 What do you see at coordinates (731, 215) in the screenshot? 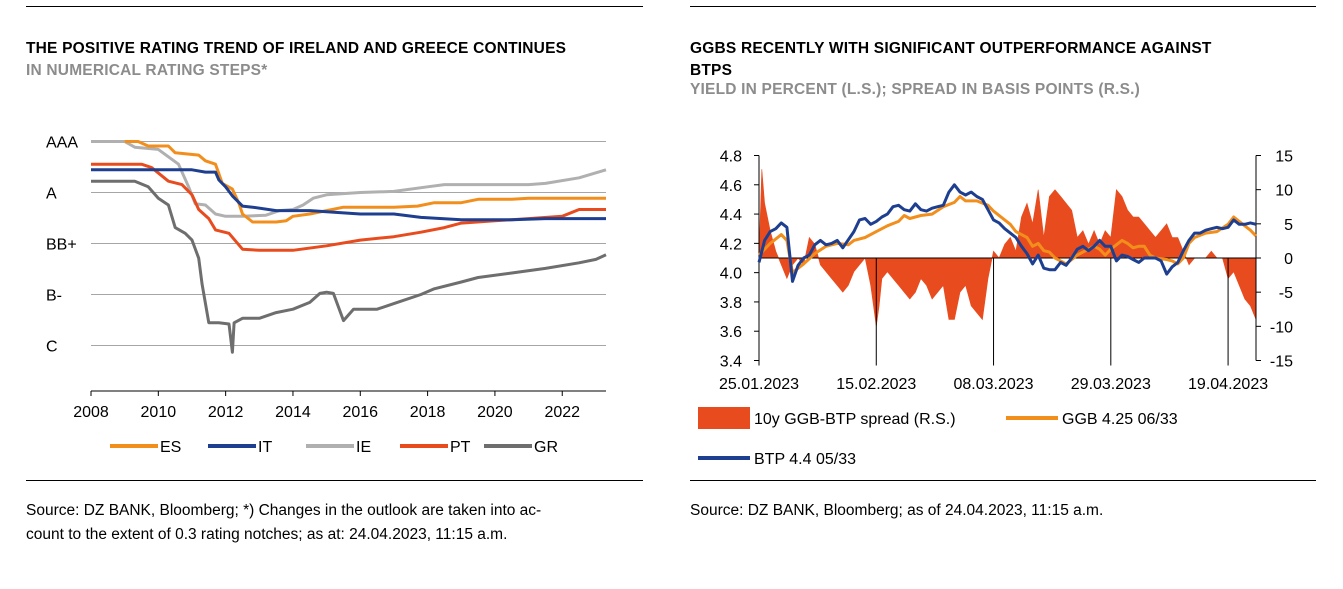
I see `y-left-tick-label-4-4: 4.4` at bounding box center [731, 215].